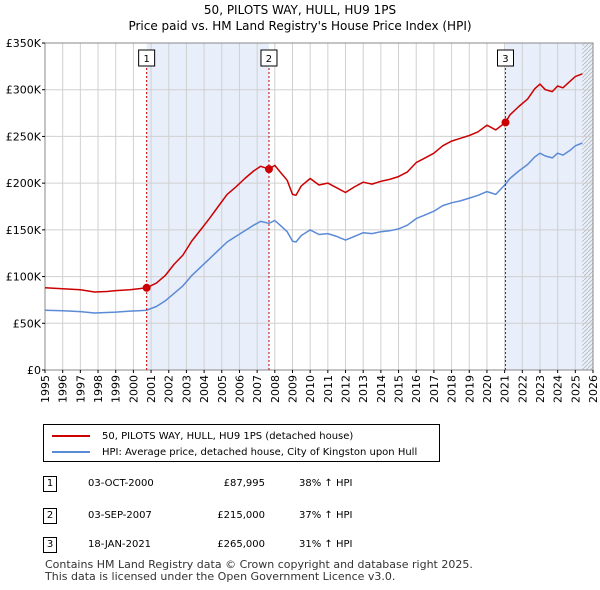 Image resolution: width=600 pixels, height=590 pixels. Describe the element at coordinates (558, 389) in the screenshot. I see `x-tick-label: 2024` at that location.